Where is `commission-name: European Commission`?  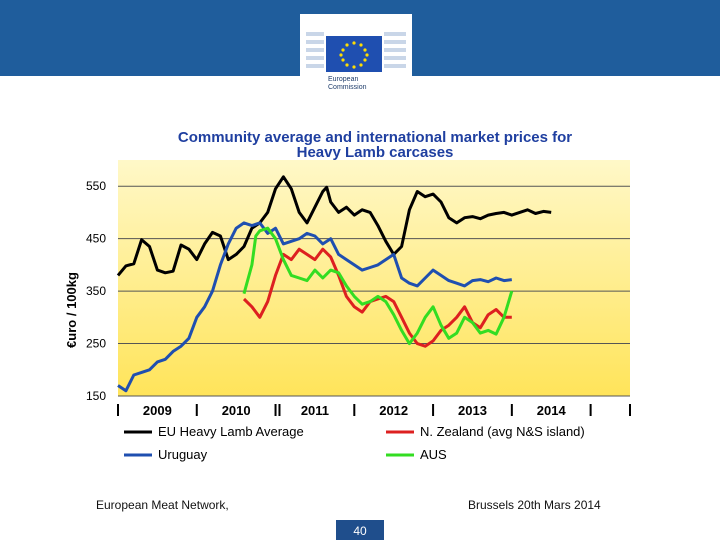
commission-name: European Commission is located at coordinates (347, 84).